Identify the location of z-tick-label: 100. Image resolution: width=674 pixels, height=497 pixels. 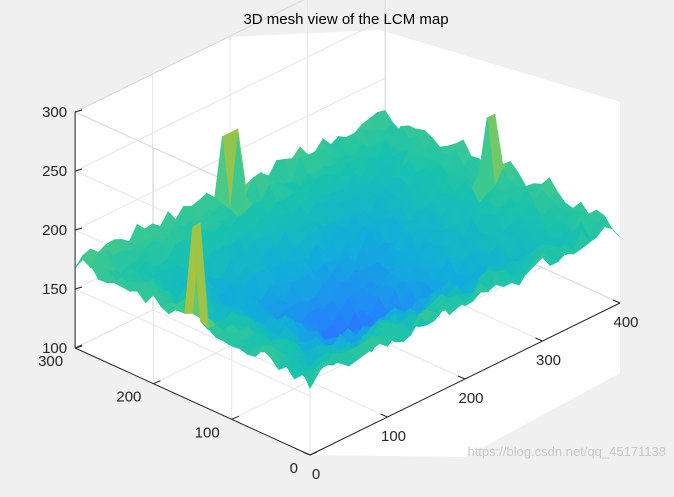
(54, 348).